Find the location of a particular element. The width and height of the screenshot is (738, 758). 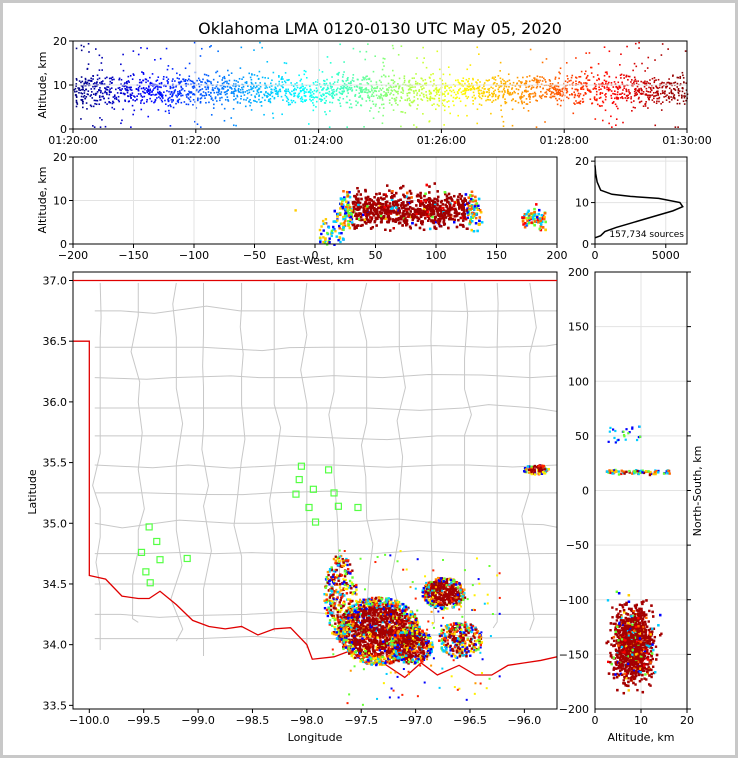

ew-tick-7: 150 is located at coordinates (496, 255).